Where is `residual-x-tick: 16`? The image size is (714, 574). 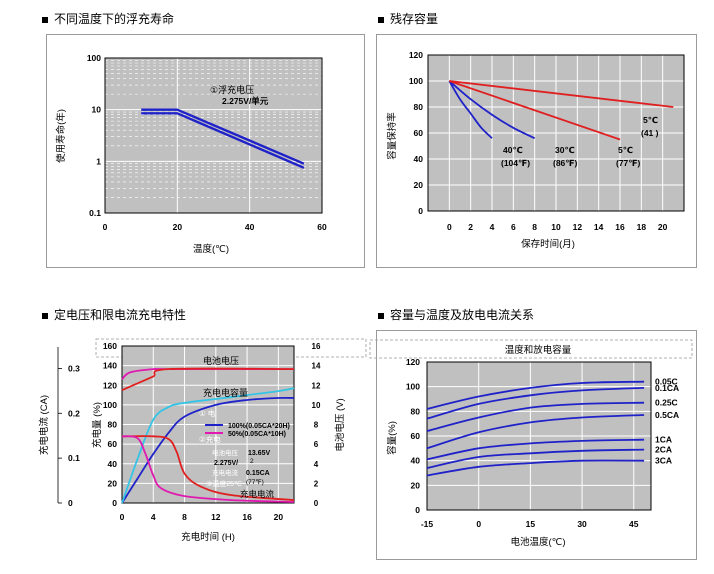
residual-x-tick: 16 is located at coordinates (620, 227).